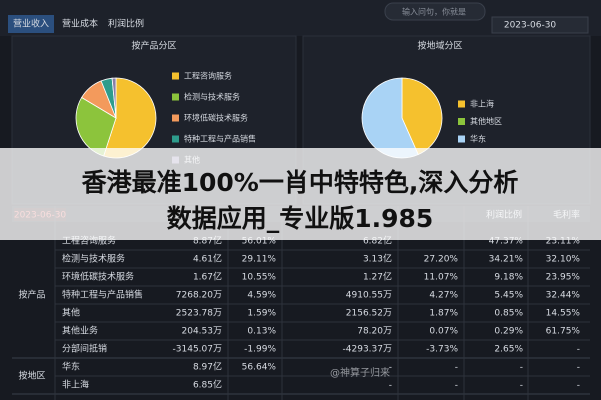 The height and width of the screenshot is (400, 601). What do you see at coordinates (563, 296) in the screenshot?
I see `table-cell: 32.44%` at bounding box center [563, 296].